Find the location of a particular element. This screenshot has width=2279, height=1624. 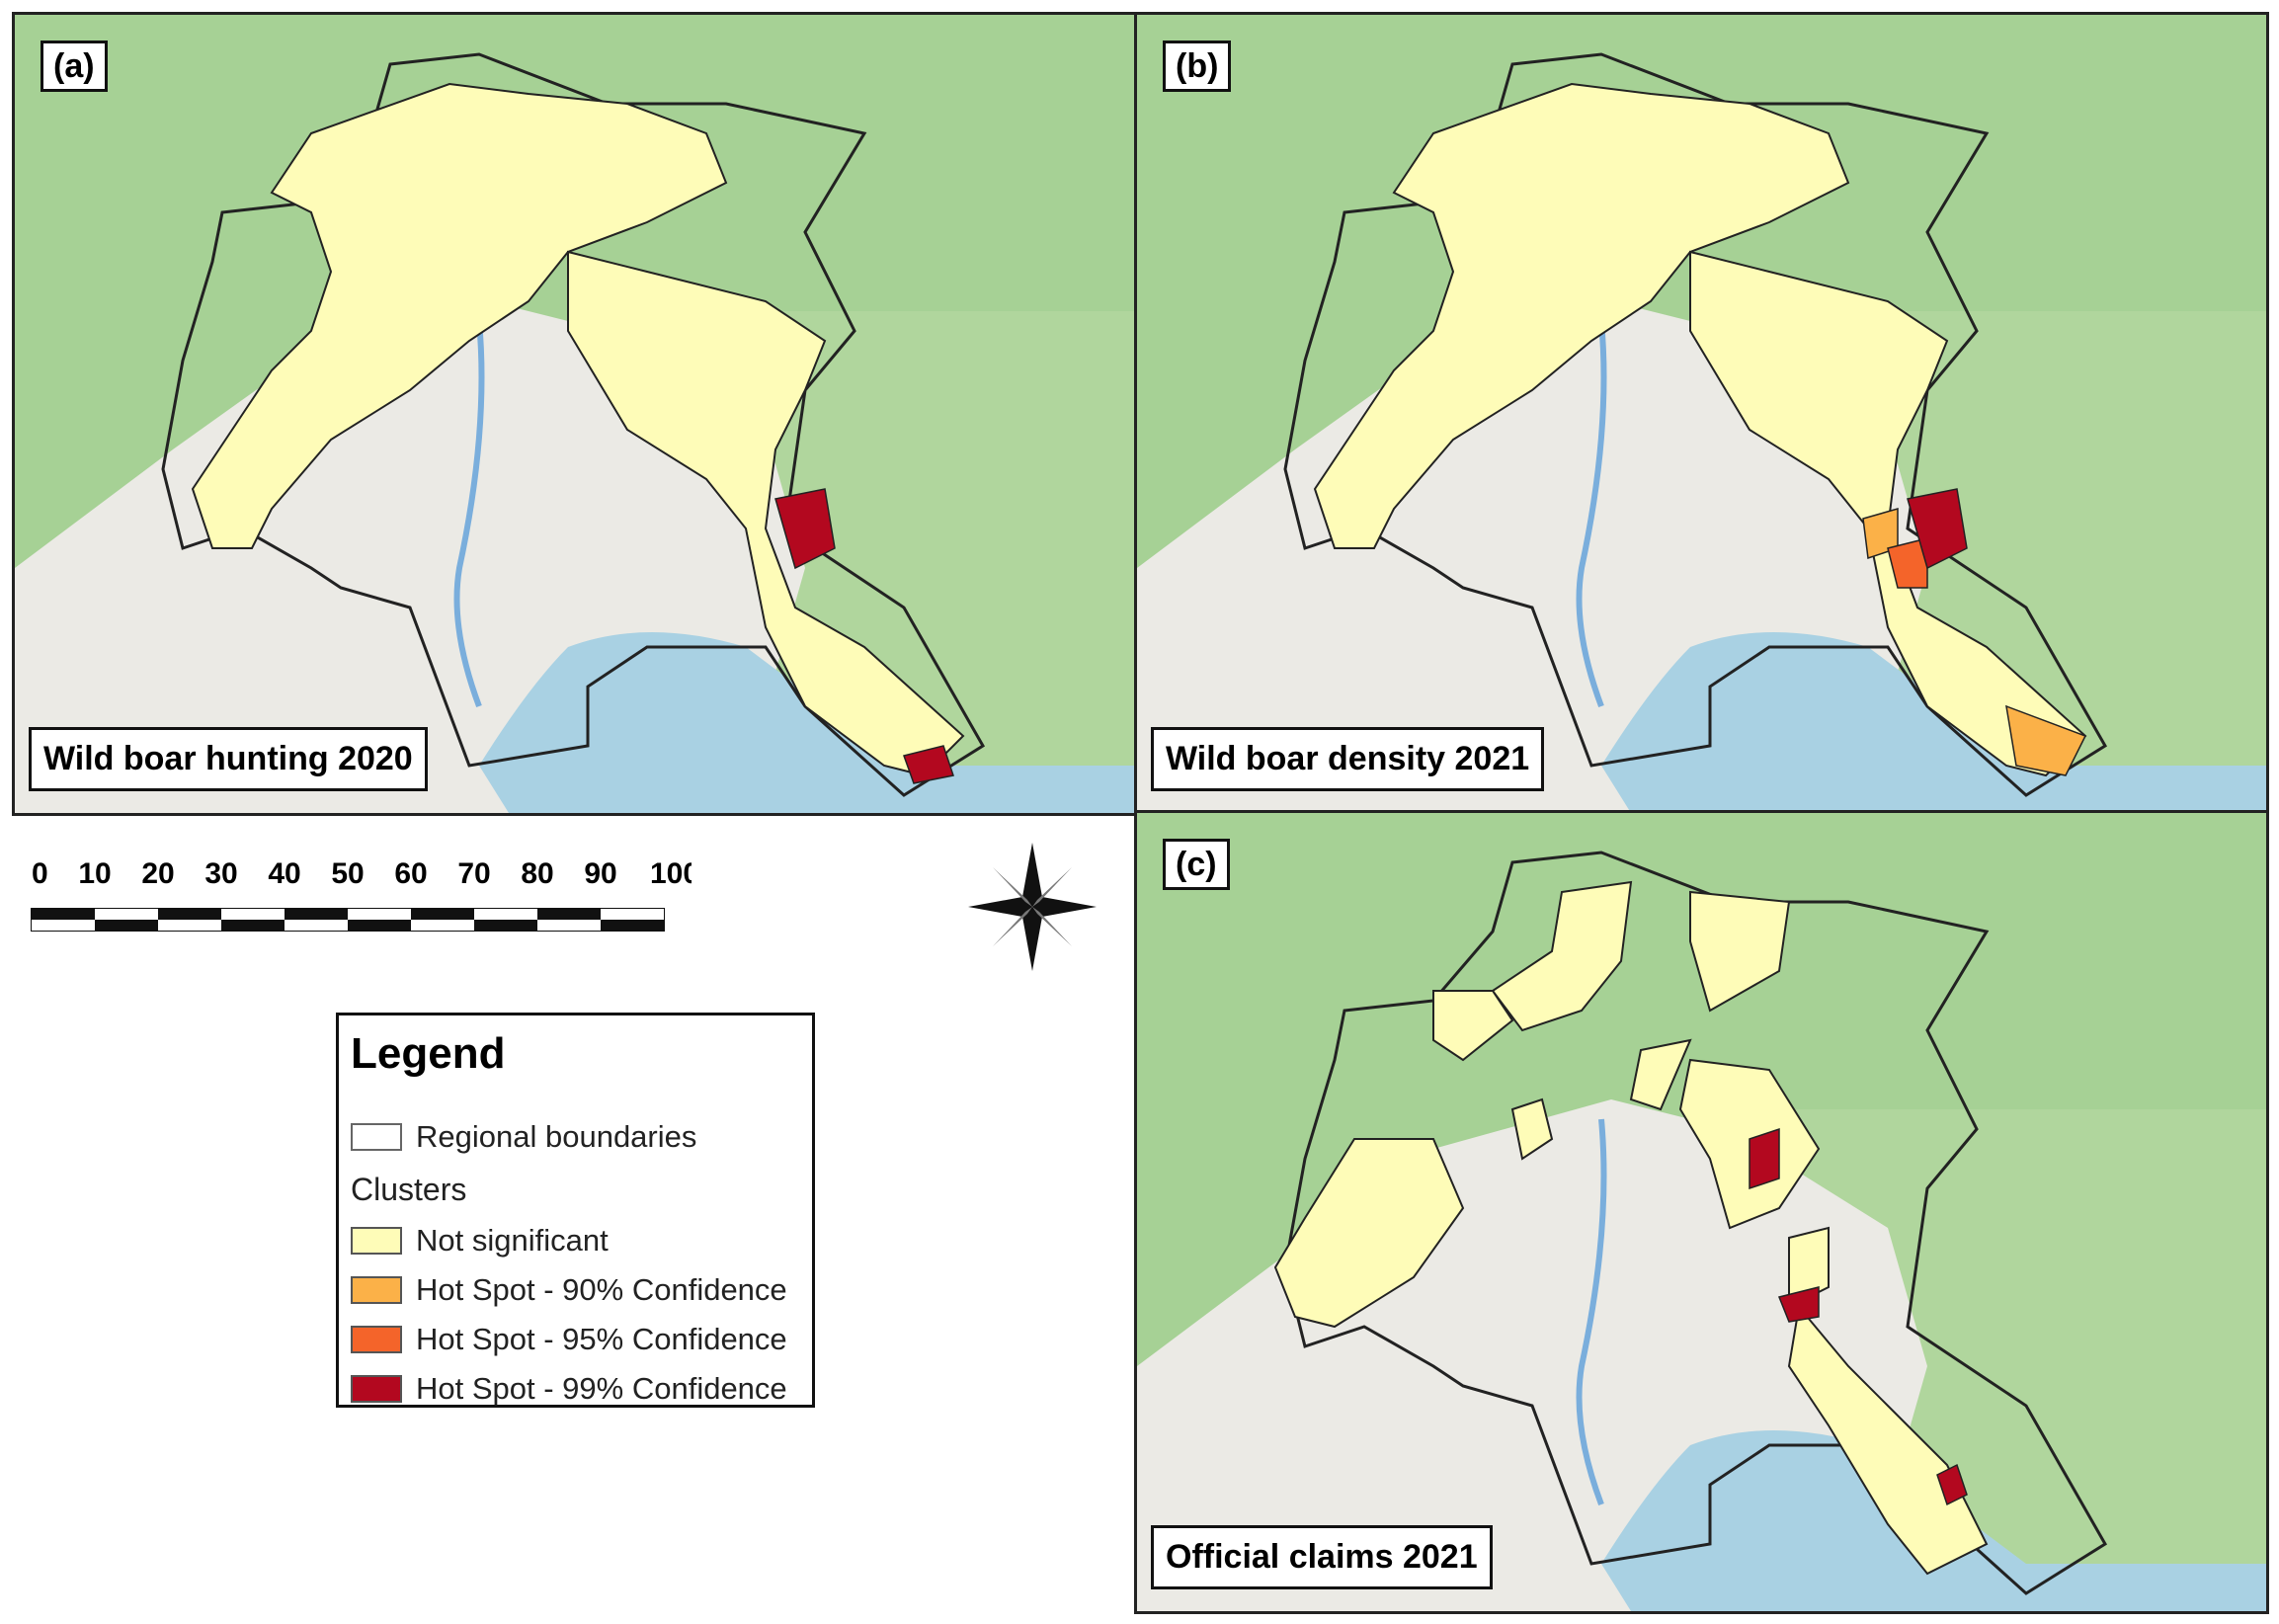

cluster-not-significant-east is located at coordinates (766, 514).